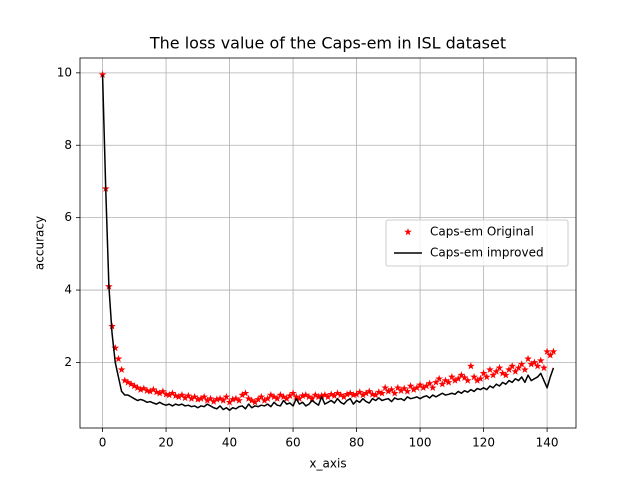 Image resolution: width=640 pixels, height=480 pixels. I want to click on x-tick-label: 80, so click(356, 443).